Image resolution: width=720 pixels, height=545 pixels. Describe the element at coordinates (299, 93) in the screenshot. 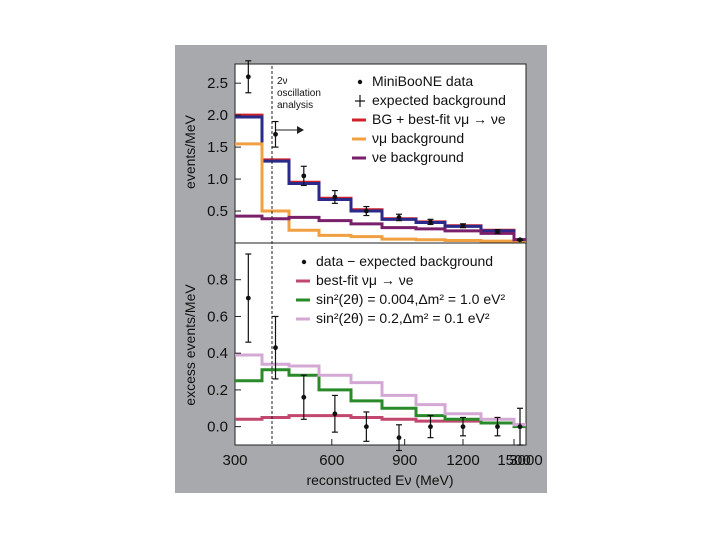

I see `annotation-line-2: oscillation` at that location.